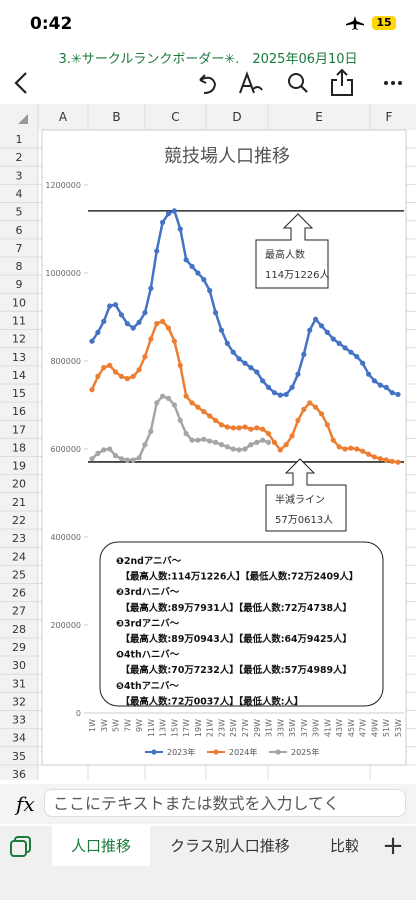  I want to click on x-tick-label: 3W, so click(104, 725).